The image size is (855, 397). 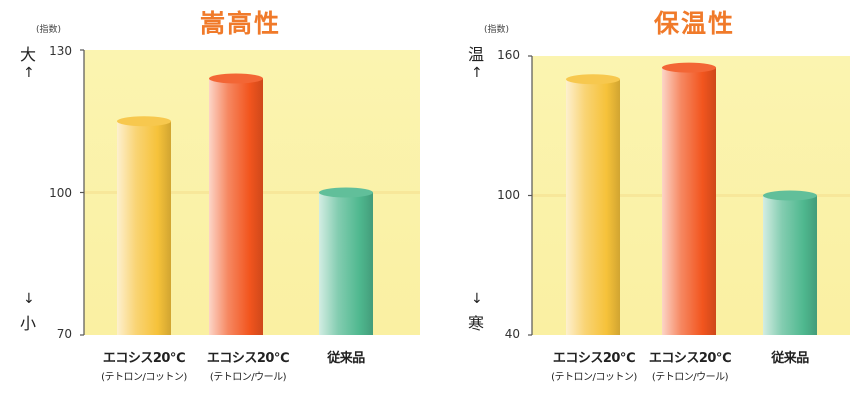 What do you see at coordinates (28, 54) in the screenshot?
I see `direction-top-label: 大` at bounding box center [28, 54].